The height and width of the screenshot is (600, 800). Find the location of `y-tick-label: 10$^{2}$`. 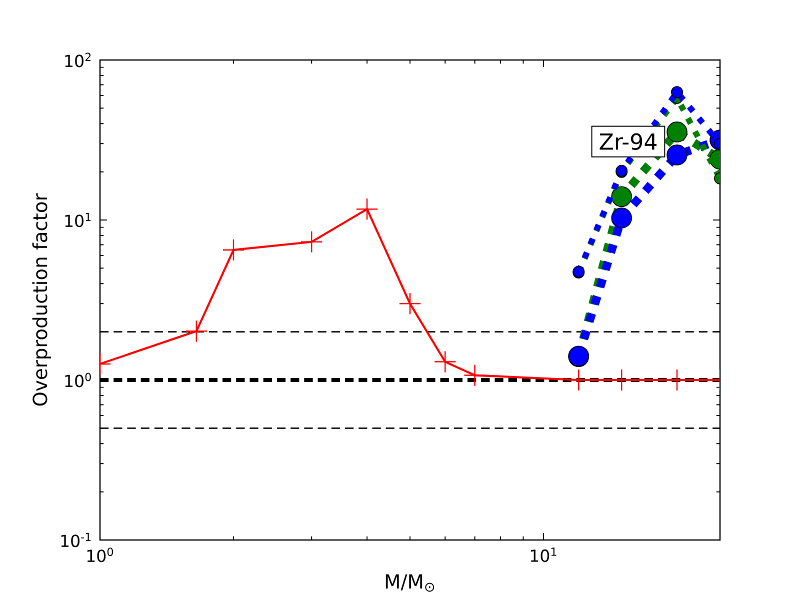

y-tick-label: 10$^{2}$ is located at coordinates (78, 60).